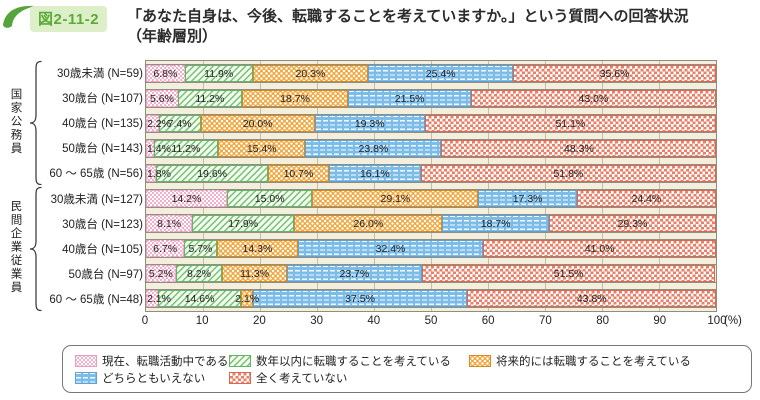  I want to click on row-label: 50歳台 (N=97), so click(105, 275).